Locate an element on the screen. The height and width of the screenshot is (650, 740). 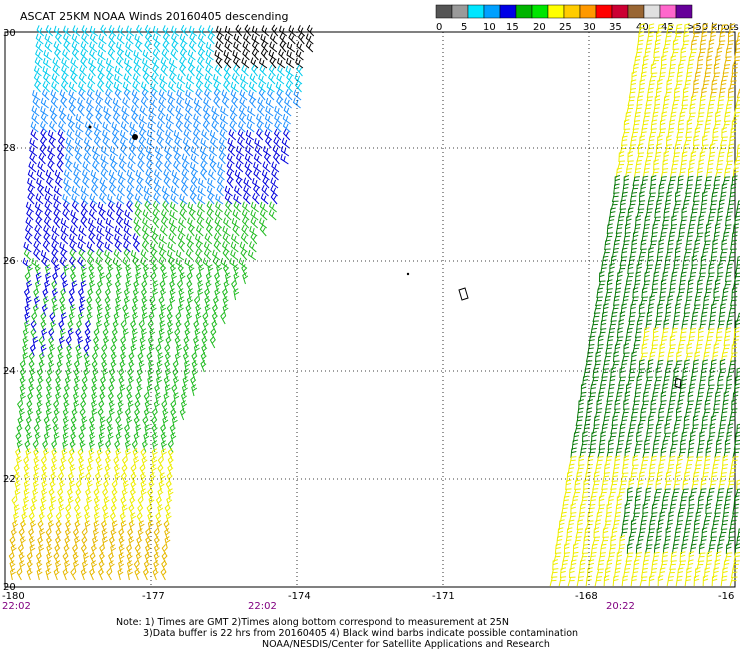
lat-label: 28 is located at coordinates (9, 148).